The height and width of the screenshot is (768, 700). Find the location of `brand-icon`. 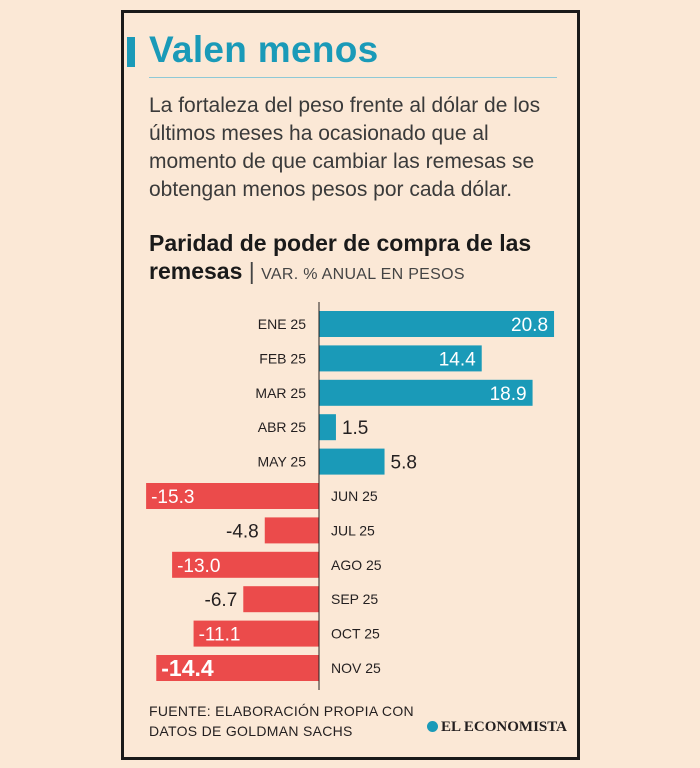

brand-icon is located at coordinates (432, 726).